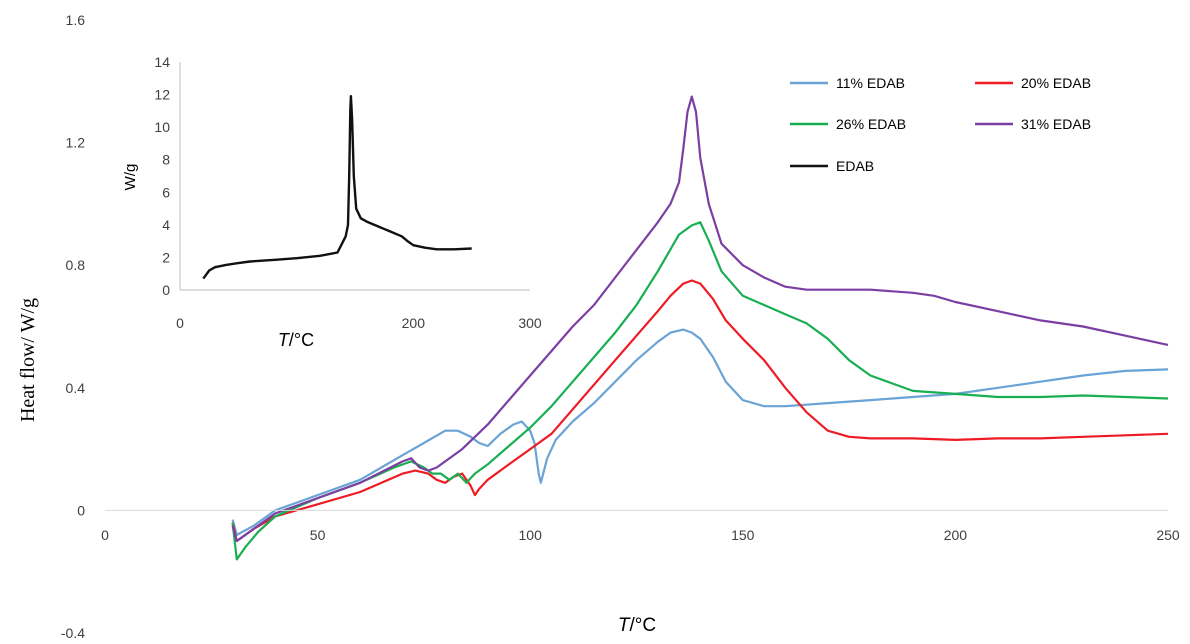  What do you see at coordinates (166, 257) in the screenshot?
I see `inset-y-tick-label: 2` at bounding box center [166, 257].